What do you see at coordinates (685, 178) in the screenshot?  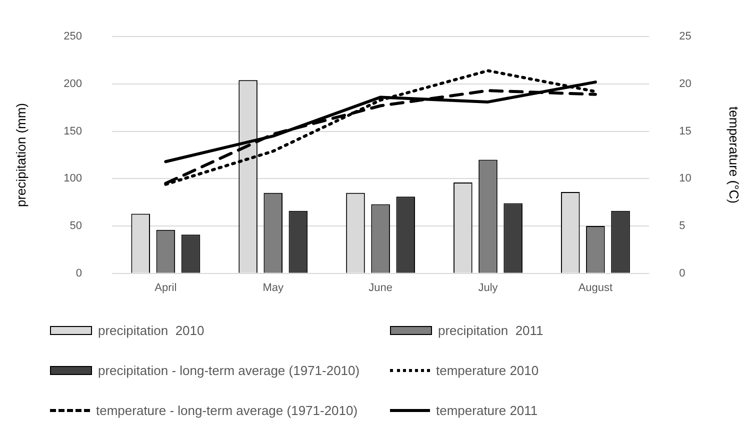 I see `y2-tick-label: 10` at bounding box center [685, 178].